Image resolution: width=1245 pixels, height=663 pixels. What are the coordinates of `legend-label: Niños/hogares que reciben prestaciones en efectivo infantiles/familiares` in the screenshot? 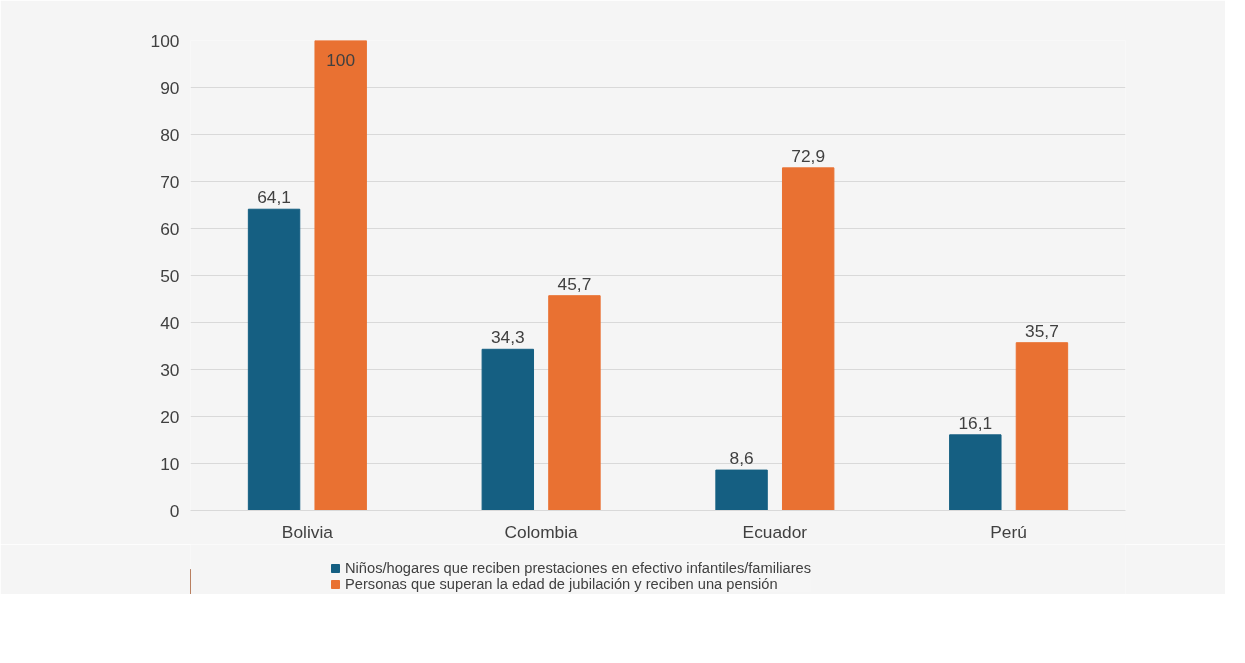 It's located at (578, 568).